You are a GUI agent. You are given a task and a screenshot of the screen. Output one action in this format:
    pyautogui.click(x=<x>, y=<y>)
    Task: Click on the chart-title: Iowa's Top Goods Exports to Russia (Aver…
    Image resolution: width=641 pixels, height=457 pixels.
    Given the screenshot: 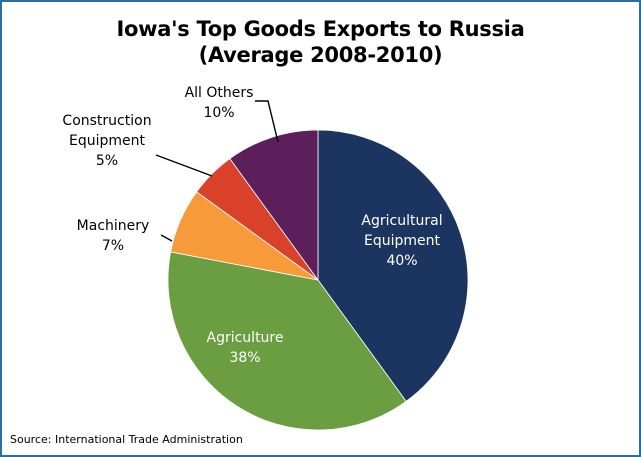 What is the action you would take?
    pyautogui.click(x=320, y=42)
    